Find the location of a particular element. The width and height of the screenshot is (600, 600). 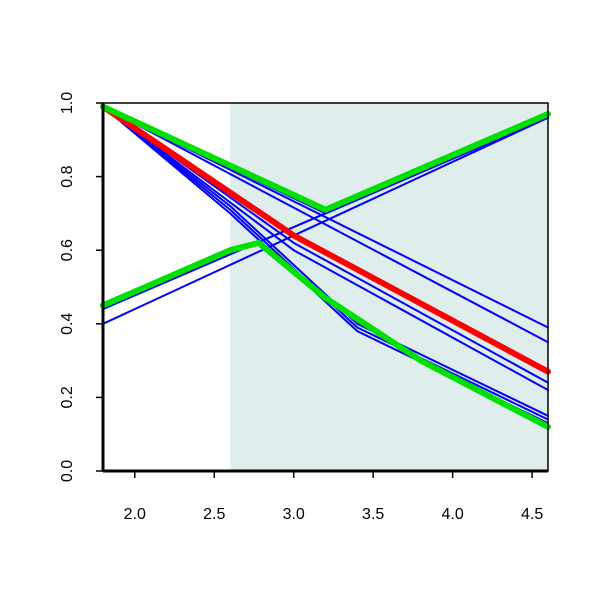

y-tick-label-1: 0.2 is located at coordinates (67, 397).